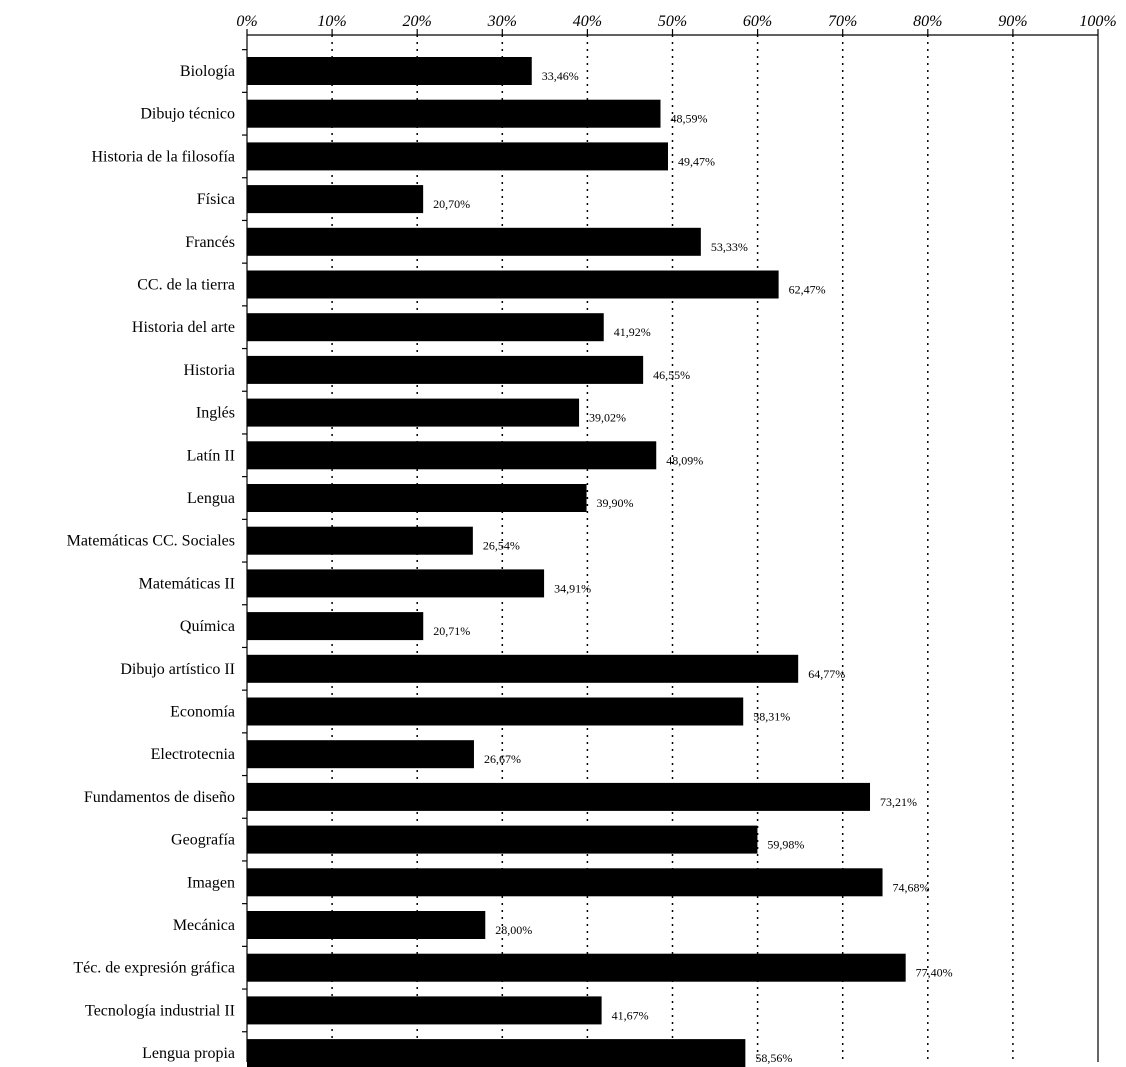 The height and width of the screenshot is (1067, 1126). What do you see at coordinates (188, 1053) in the screenshot?
I see `category-label: Lengua propia` at bounding box center [188, 1053].